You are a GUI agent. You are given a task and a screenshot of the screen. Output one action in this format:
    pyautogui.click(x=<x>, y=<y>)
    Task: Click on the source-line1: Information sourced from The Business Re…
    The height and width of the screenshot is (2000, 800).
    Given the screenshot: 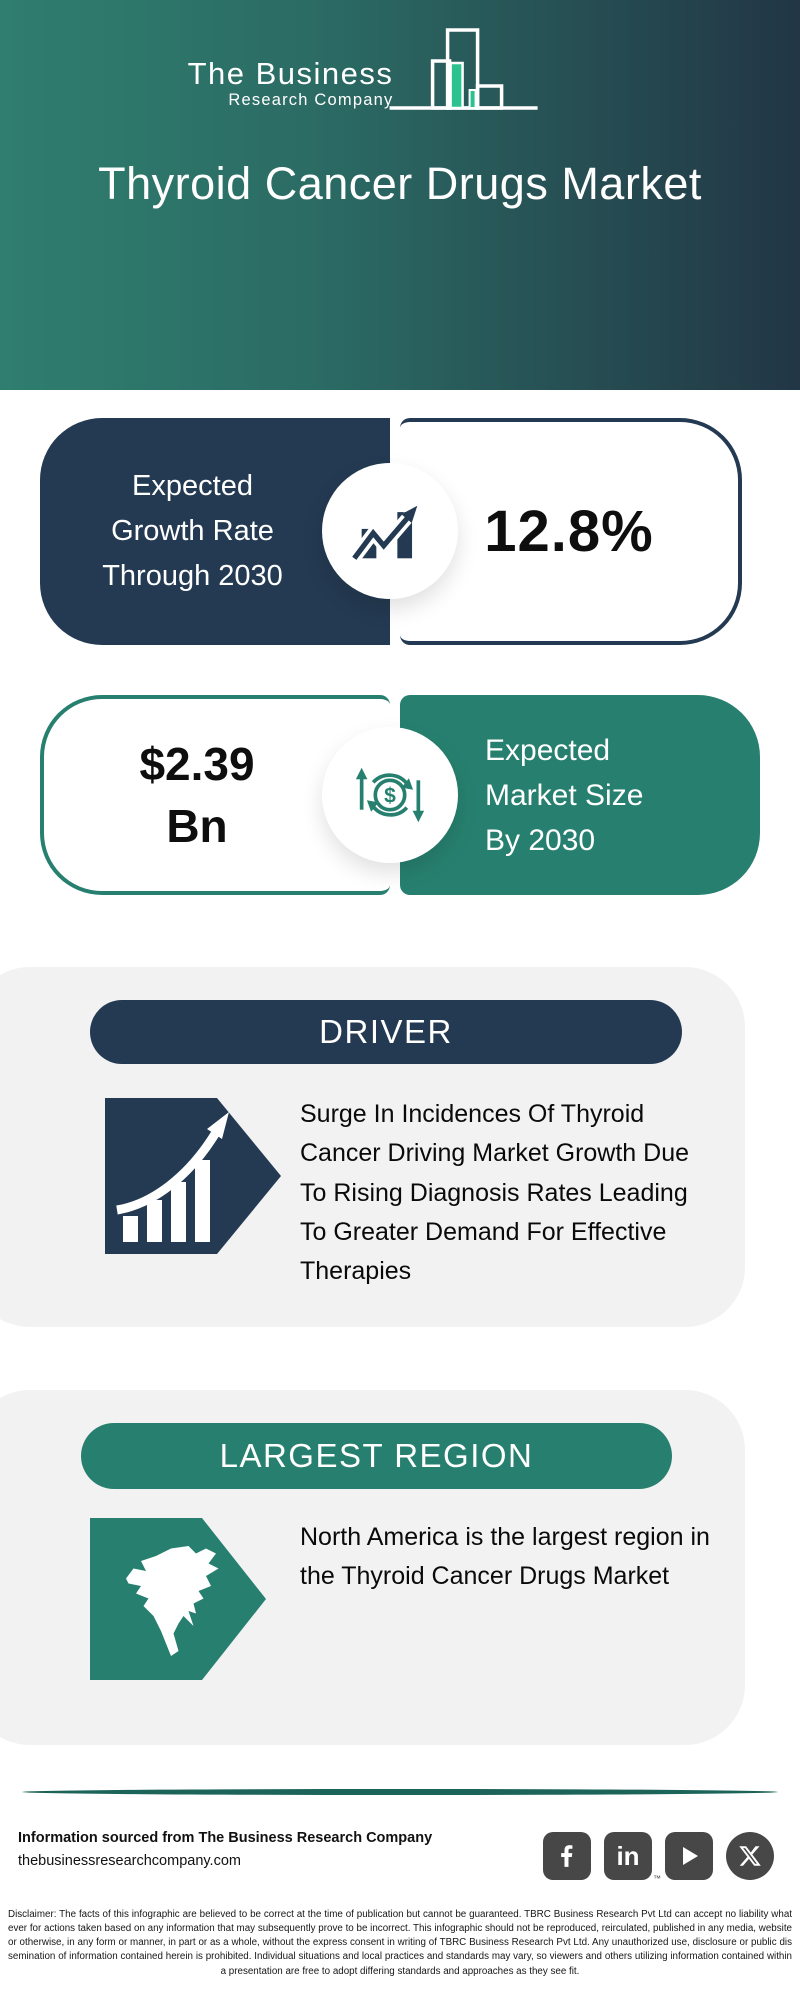 What is the action you would take?
    pyautogui.click(x=225, y=1838)
    